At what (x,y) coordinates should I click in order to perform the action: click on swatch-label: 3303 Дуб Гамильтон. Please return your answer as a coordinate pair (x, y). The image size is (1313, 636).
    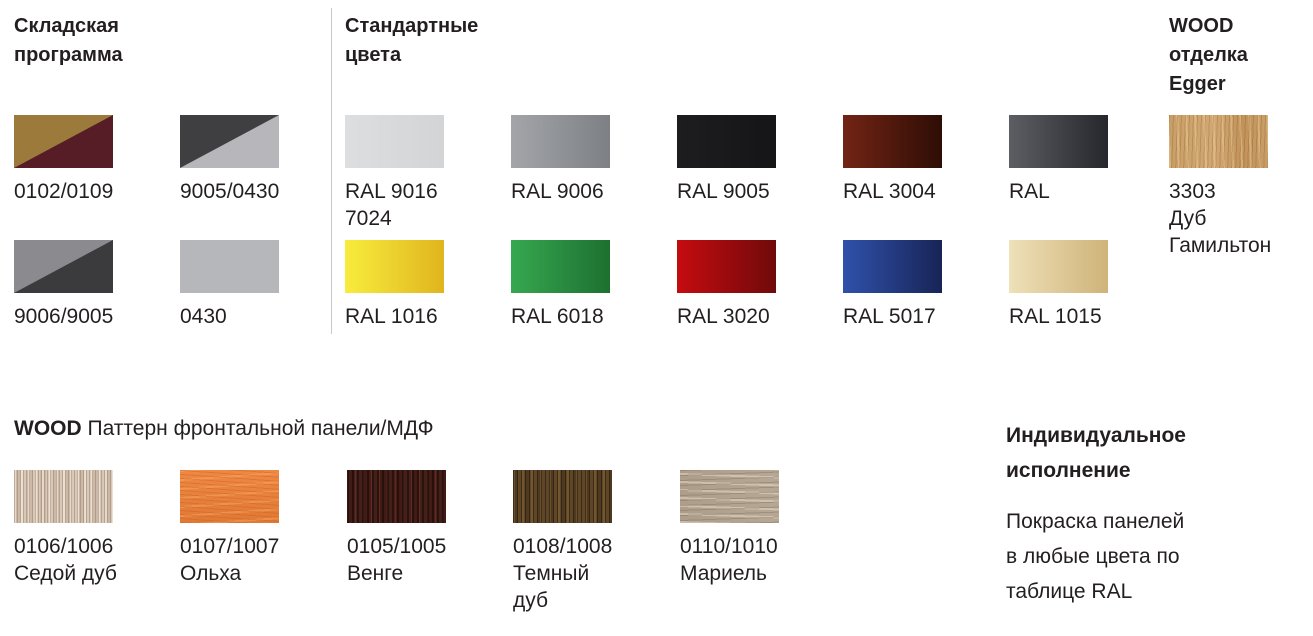
    Looking at the image, I should click on (1241, 218).